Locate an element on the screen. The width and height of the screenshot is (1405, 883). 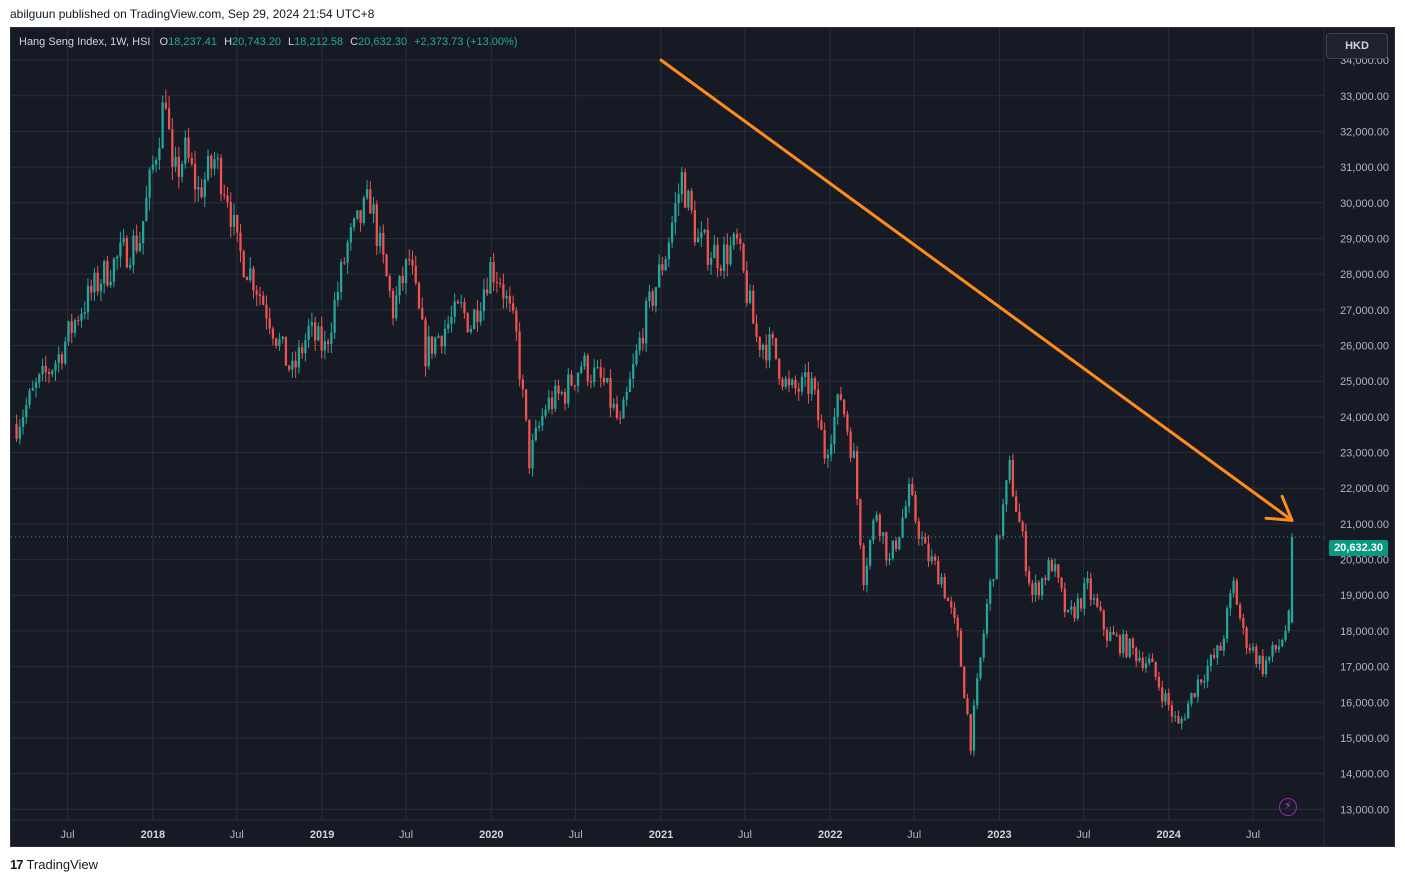
x-tick-label: Jul is located at coordinates (914, 835).